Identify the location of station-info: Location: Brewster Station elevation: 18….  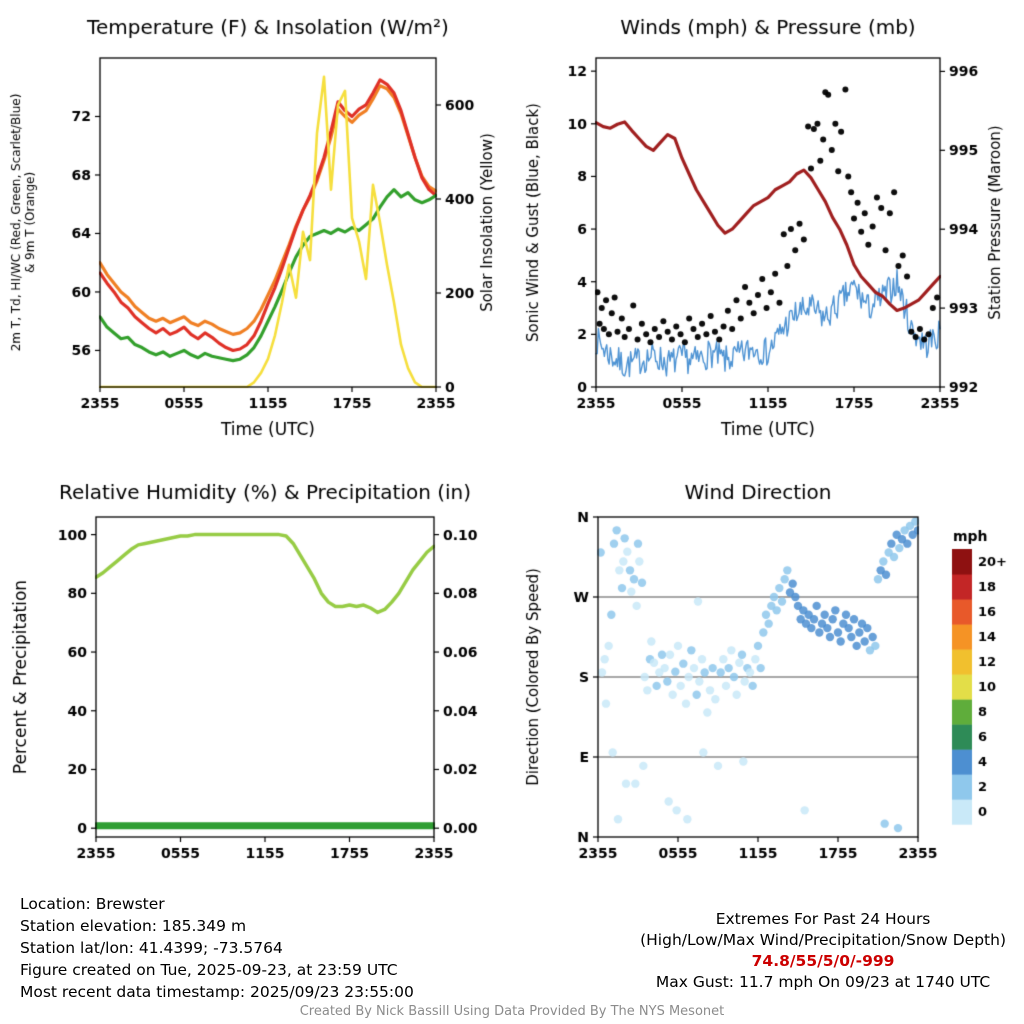
(217, 948).